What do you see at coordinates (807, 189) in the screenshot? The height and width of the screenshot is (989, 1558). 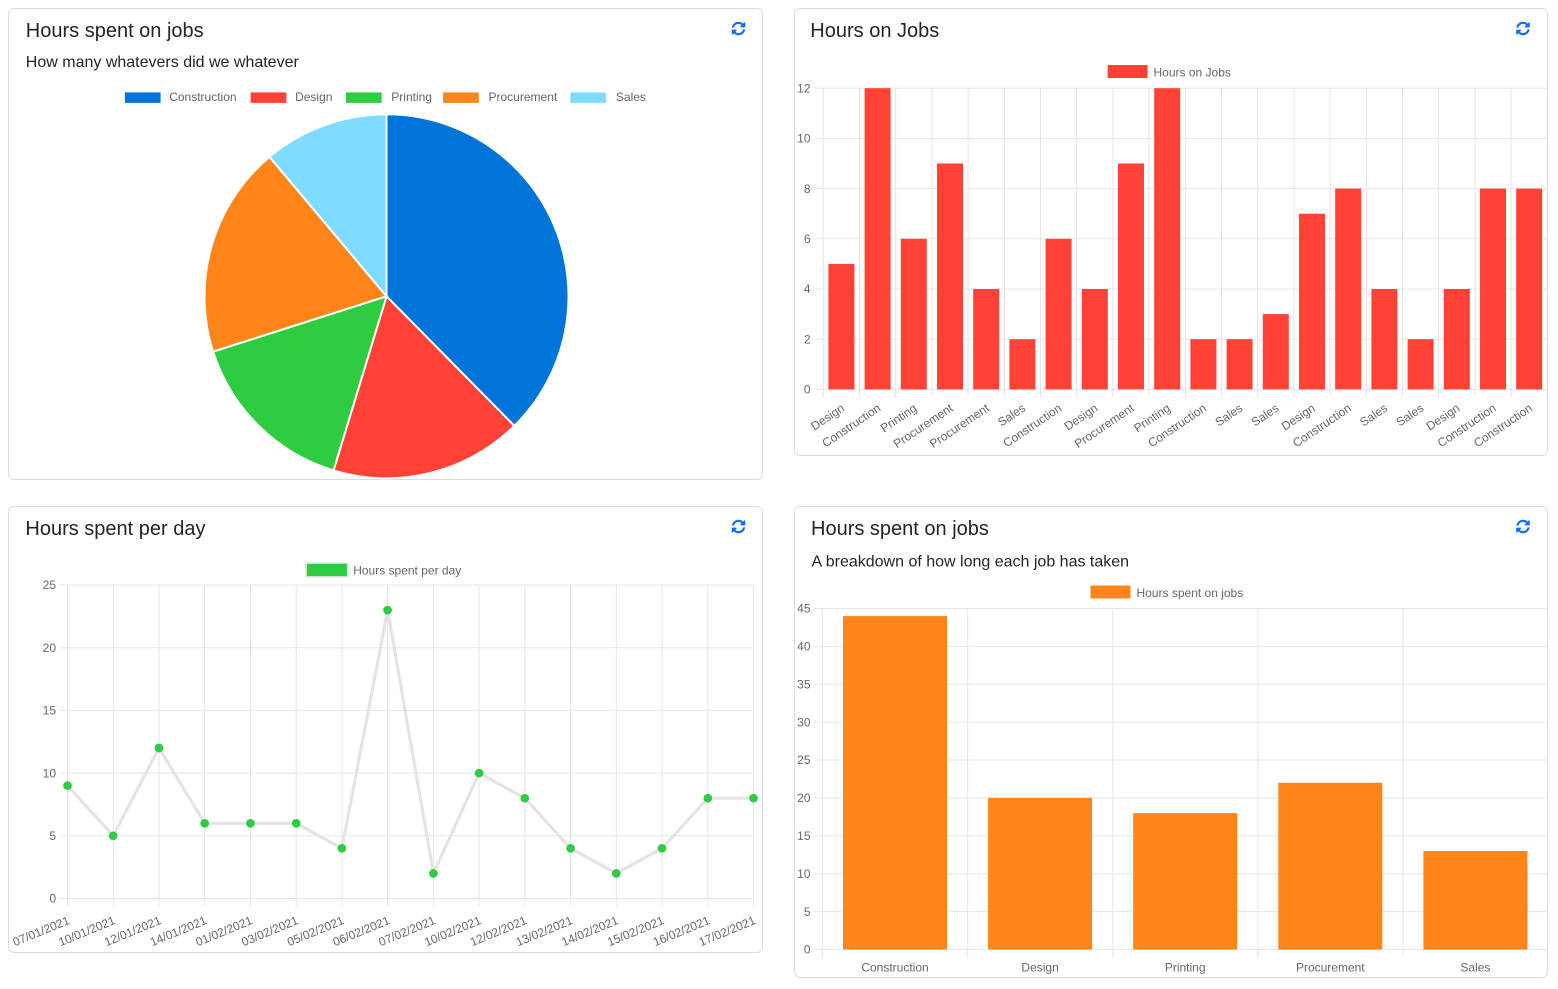 I see `svg-text: 8` at bounding box center [807, 189].